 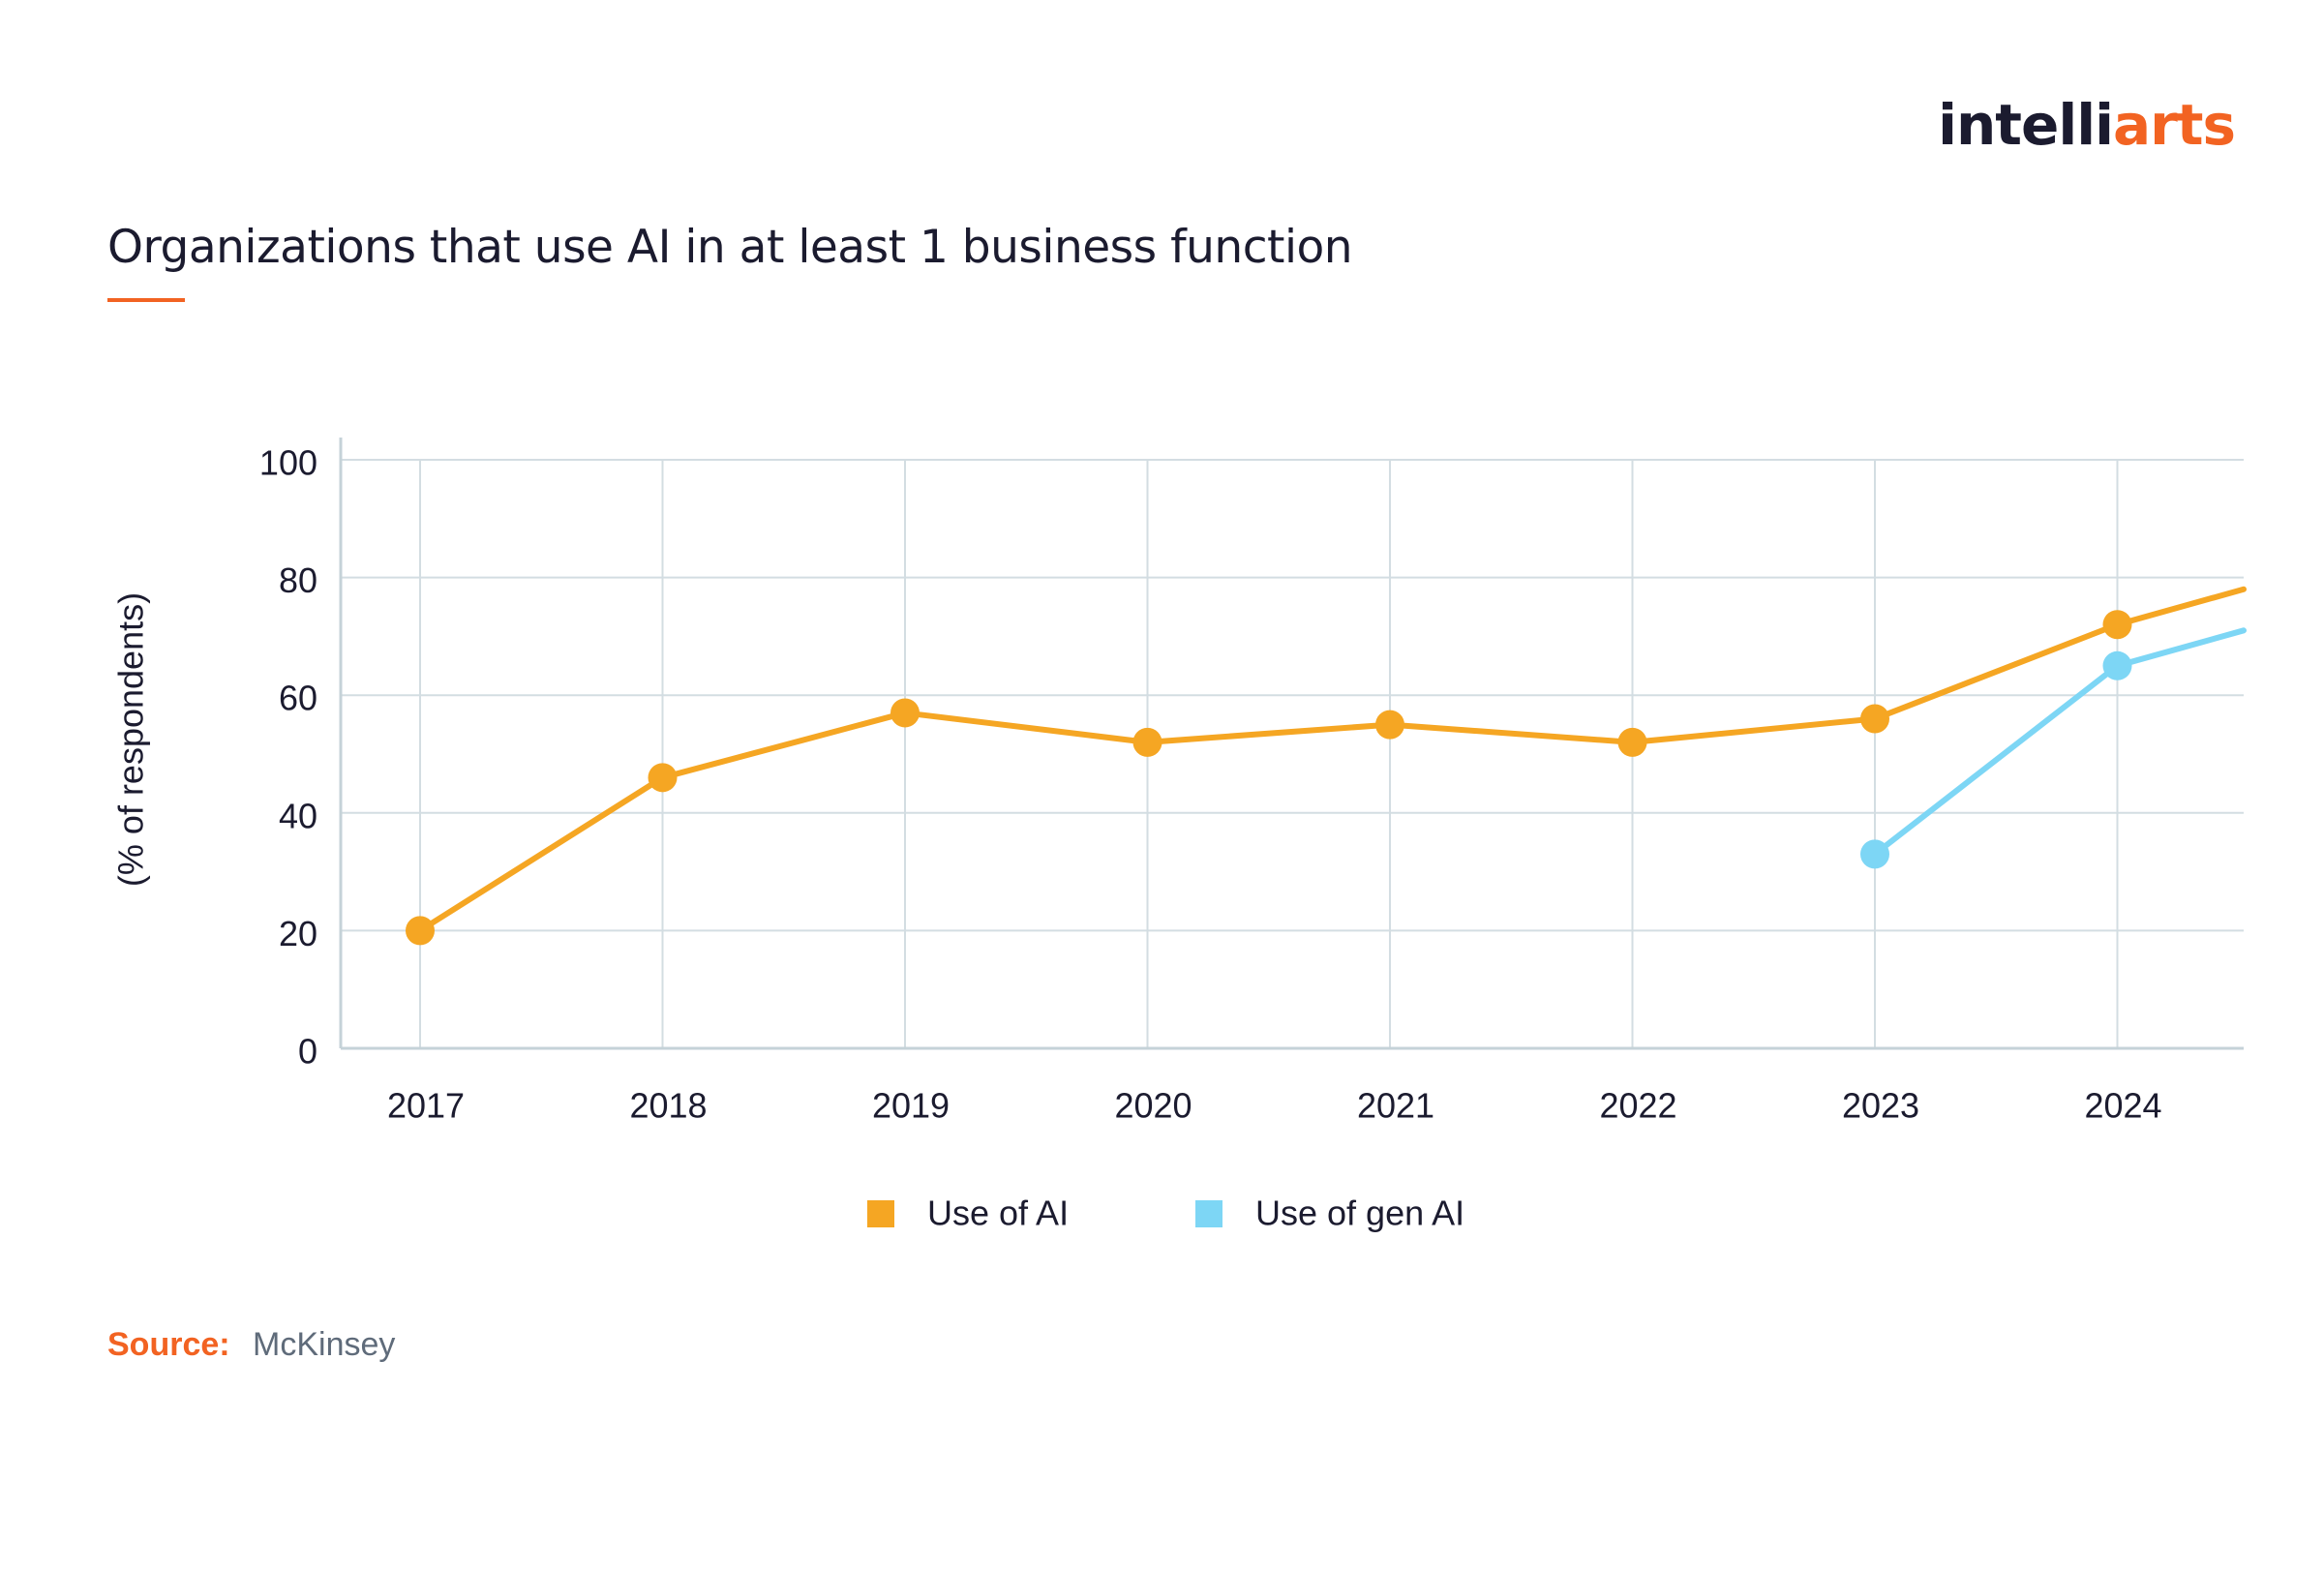 I want to click on y-tick-label: 20, so click(x=298, y=933).